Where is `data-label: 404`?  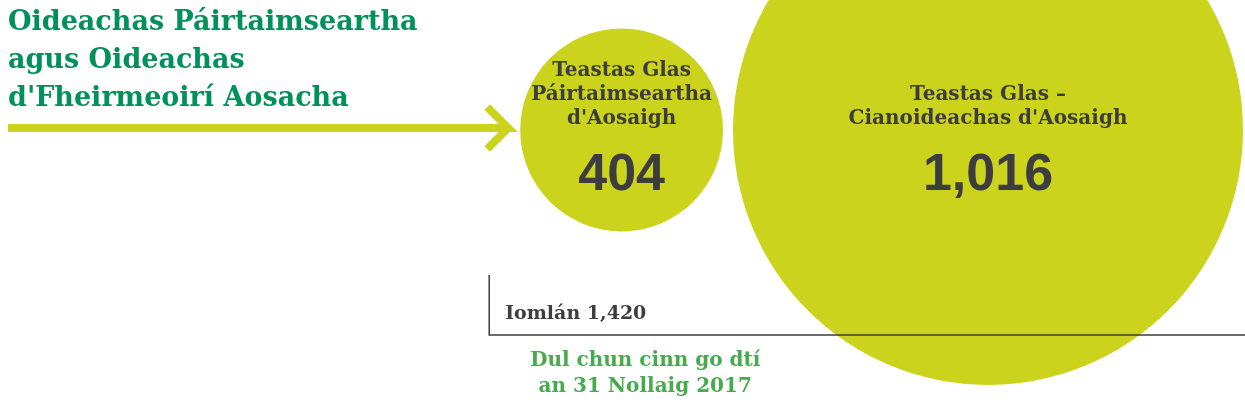 data-label: 404 is located at coordinates (622, 172).